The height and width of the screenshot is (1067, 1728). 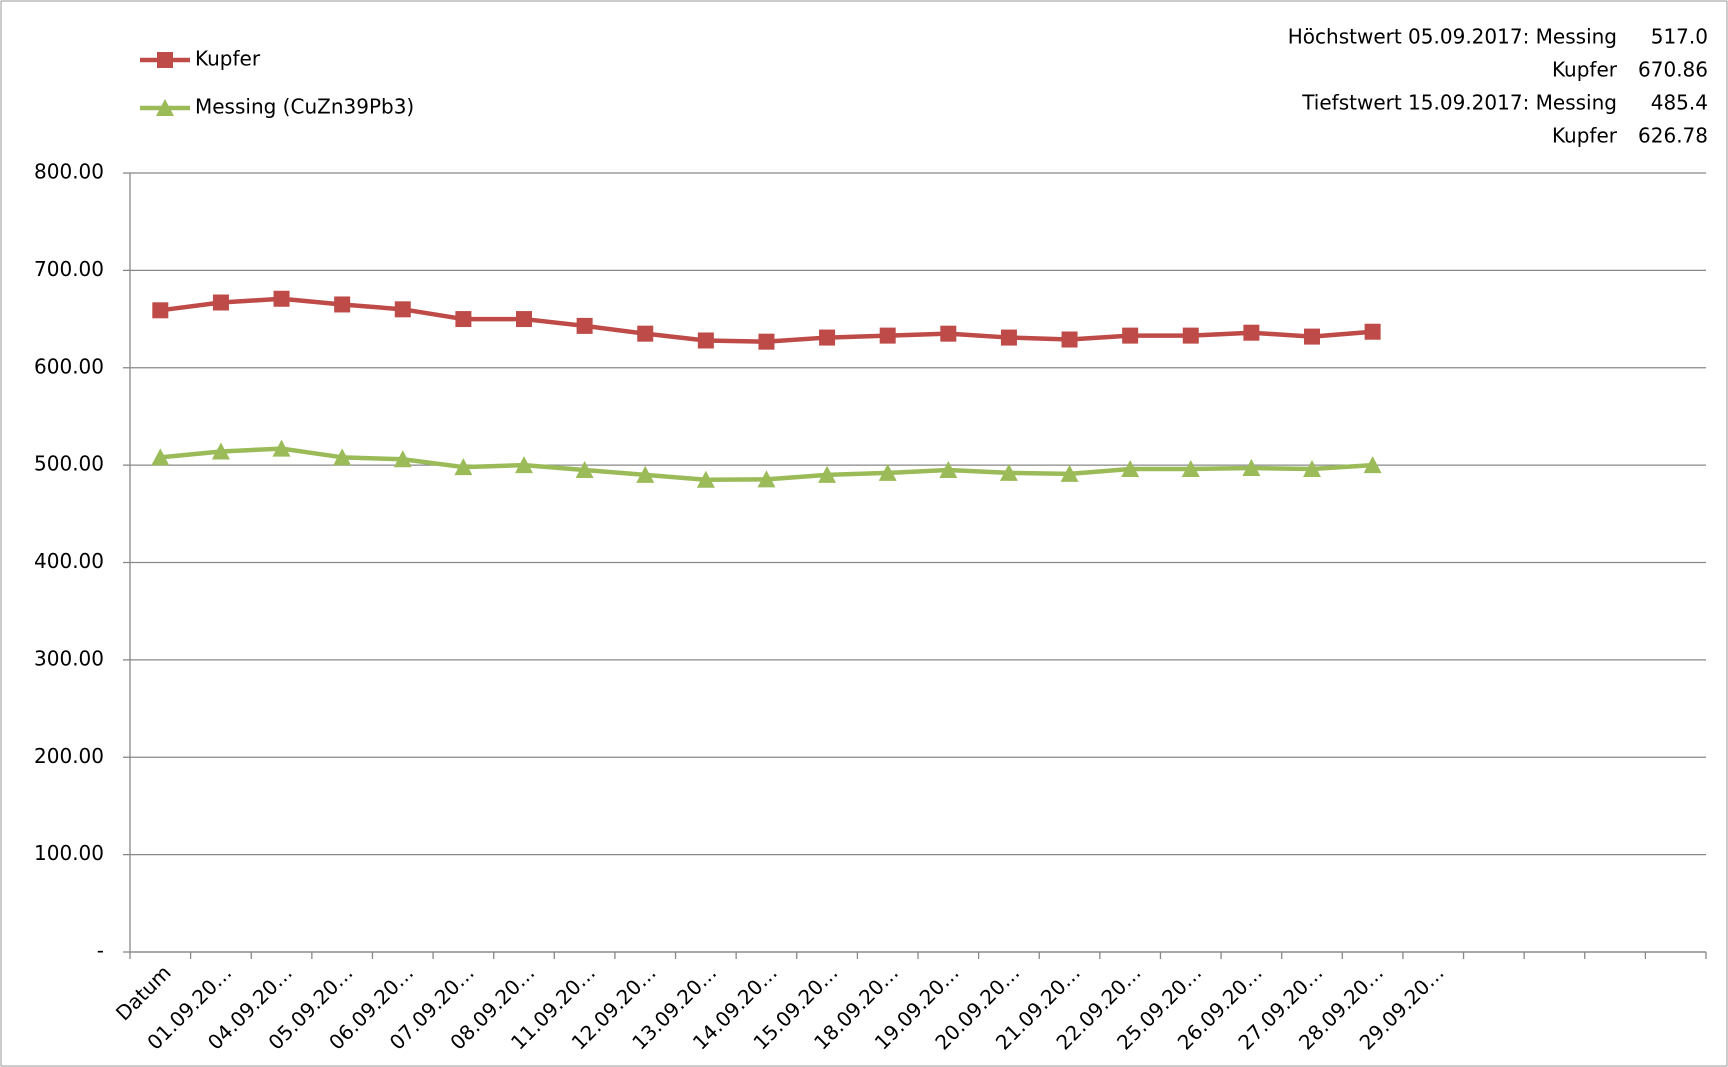 I want to click on annotation-label: Tiefstwert 15.09.2017: Messing, so click(x=1459, y=103).